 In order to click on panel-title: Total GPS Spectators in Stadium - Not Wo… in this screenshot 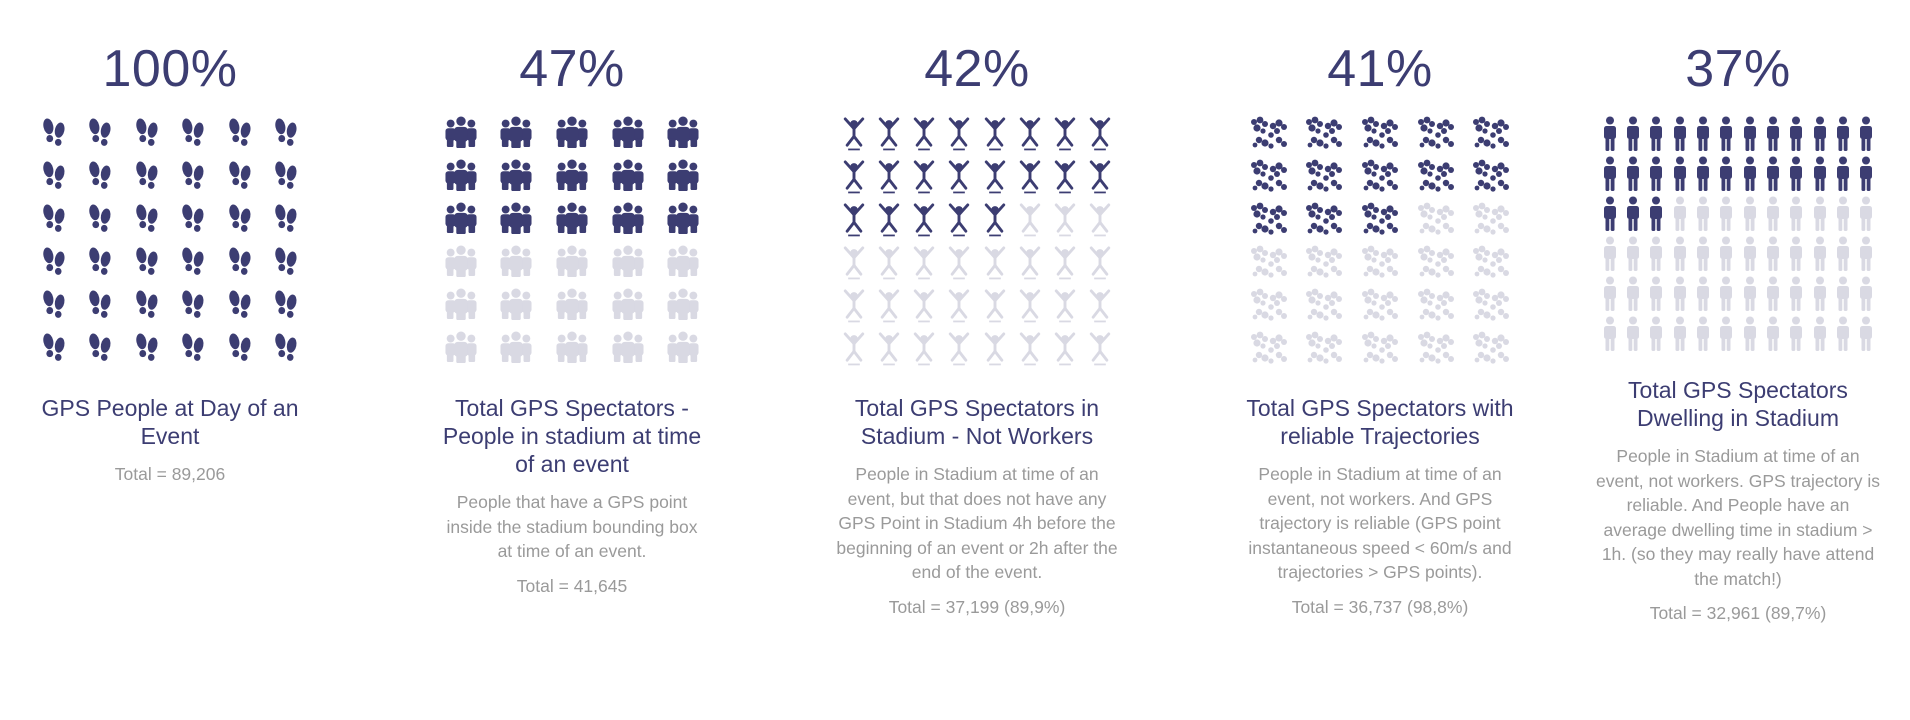, I will do `click(977, 422)`.